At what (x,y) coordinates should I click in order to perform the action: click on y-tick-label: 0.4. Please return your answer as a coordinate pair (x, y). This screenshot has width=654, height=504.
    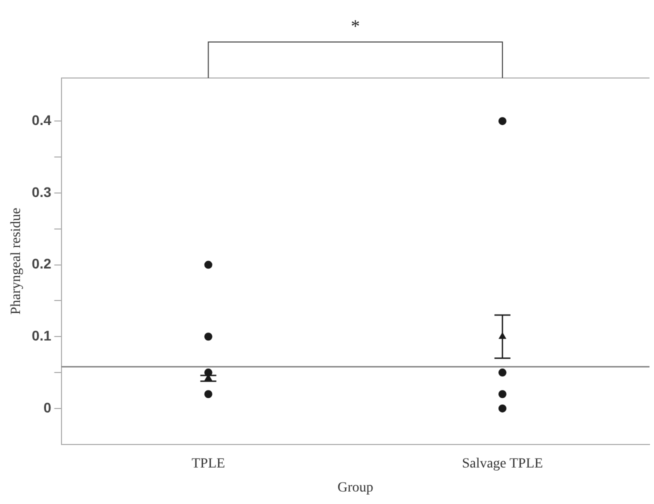
    Looking at the image, I should click on (42, 120).